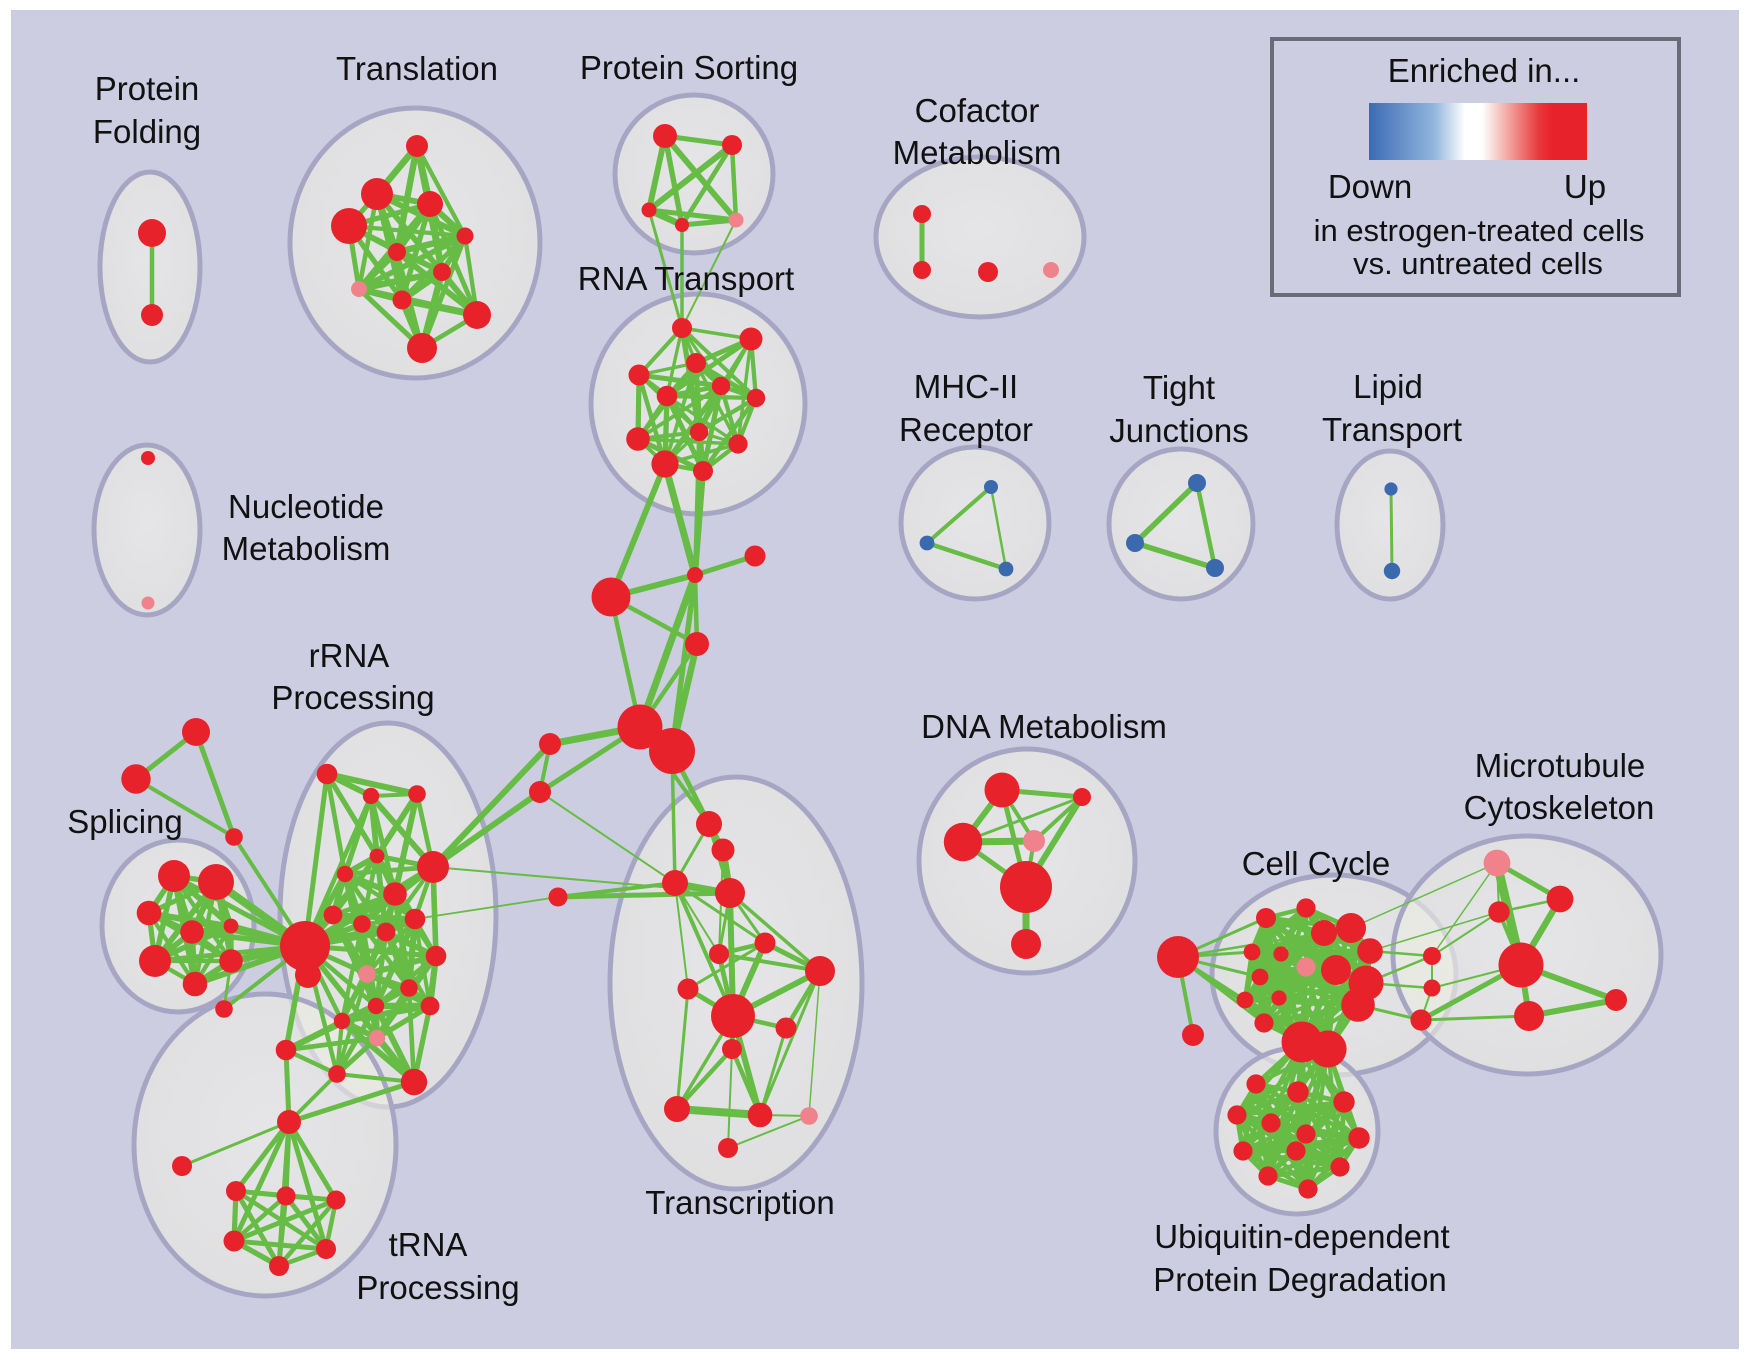  I want to click on svg-text: Microtubule, so click(1560, 765).